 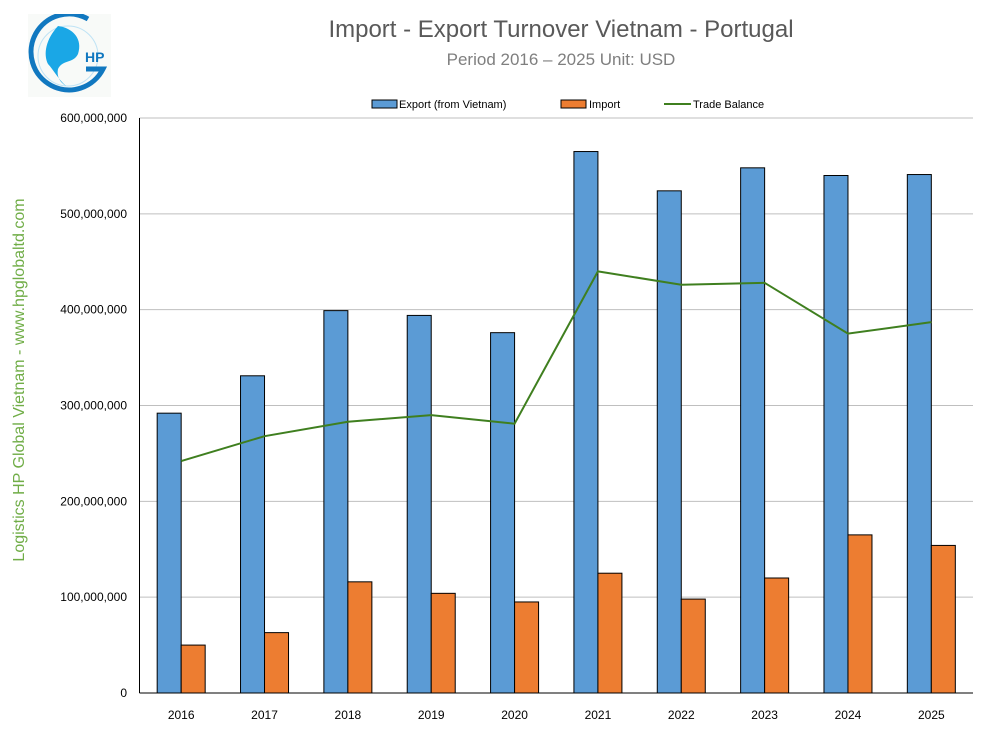 I want to click on x-tick-label: 2021, so click(x=598, y=715).